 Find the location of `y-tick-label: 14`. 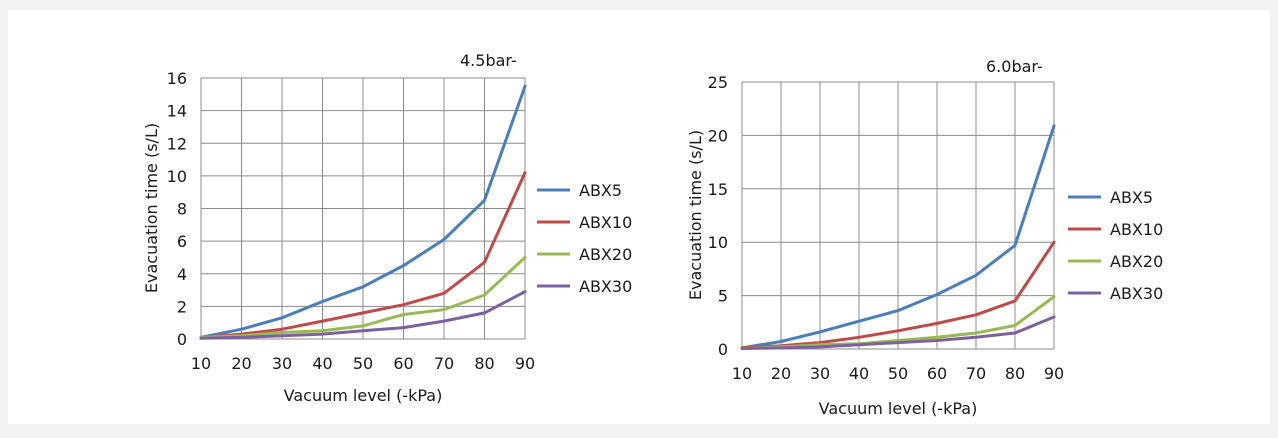

y-tick-label: 14 is located at coordinates (177, 111).